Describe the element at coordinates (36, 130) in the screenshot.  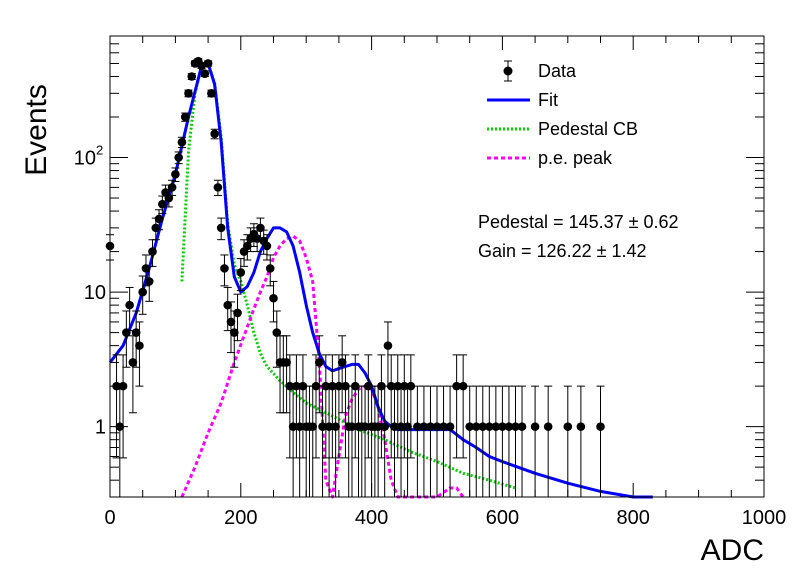
I see `y-axis-title: Events` at that location.